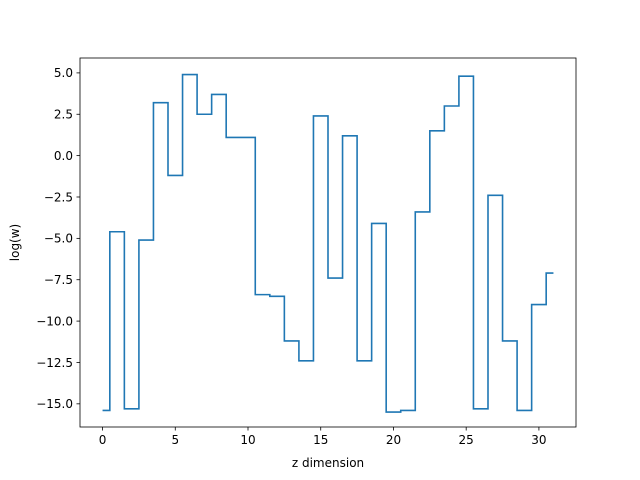 This screenshot has width=640, height=480. What do you see at coordinates (538, 440) in the screenshot?
I see `x-tick-label: 30` at bounding box center [538, 440].